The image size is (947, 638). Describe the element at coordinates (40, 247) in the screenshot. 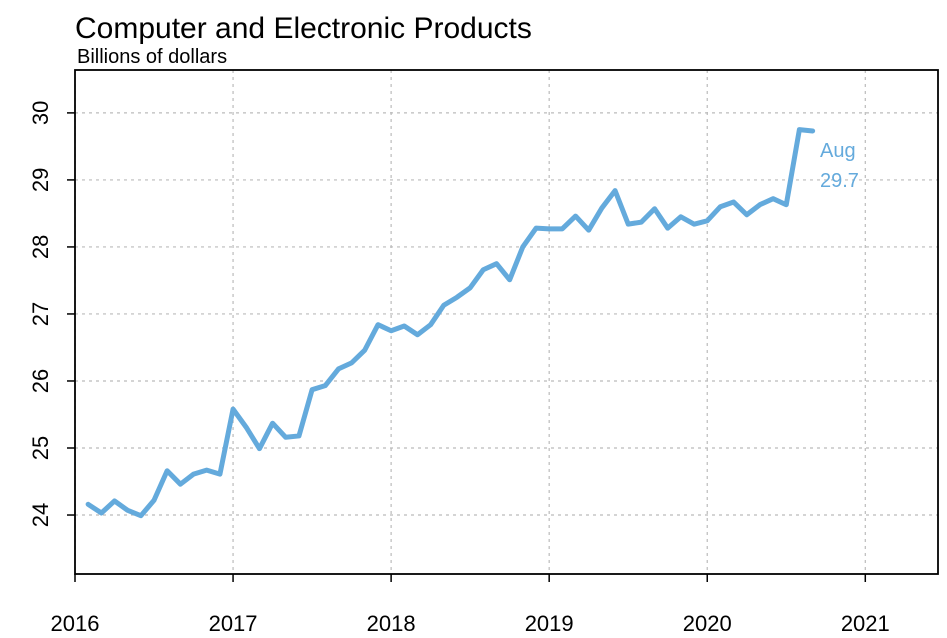

I see `y-tick-label: 28` at that location.